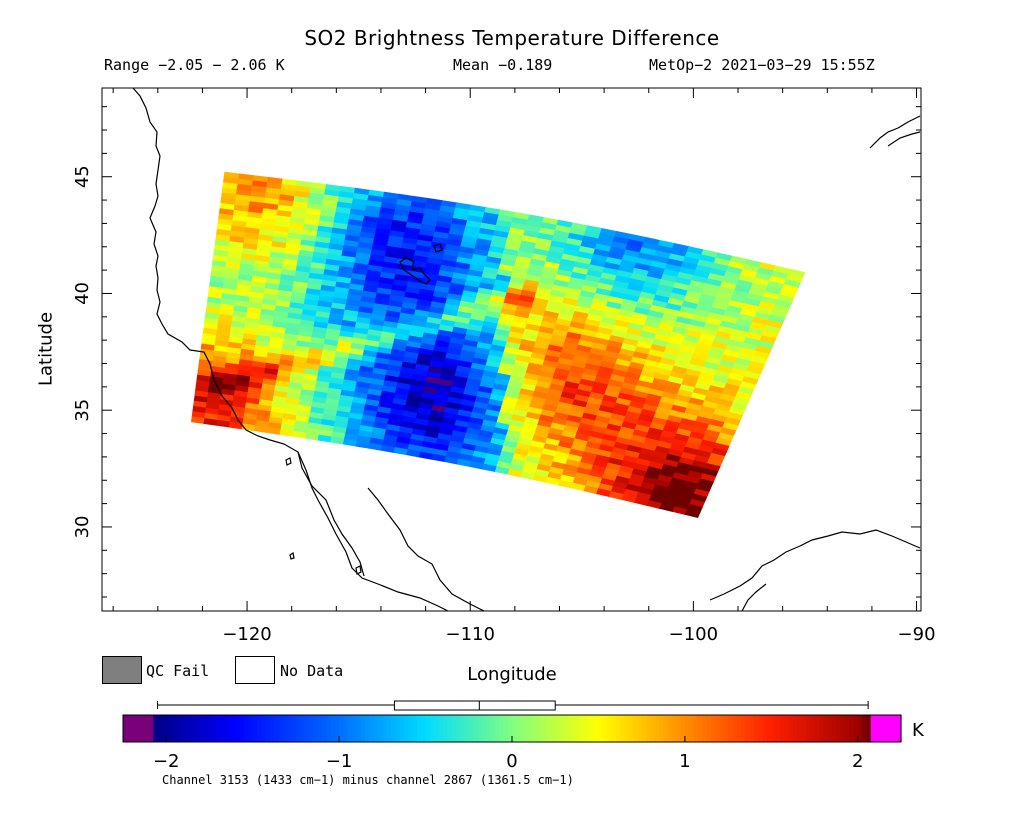 The width and height of the screenshot is (1024, 813). I want to click on small-lake, so click(438, 248).